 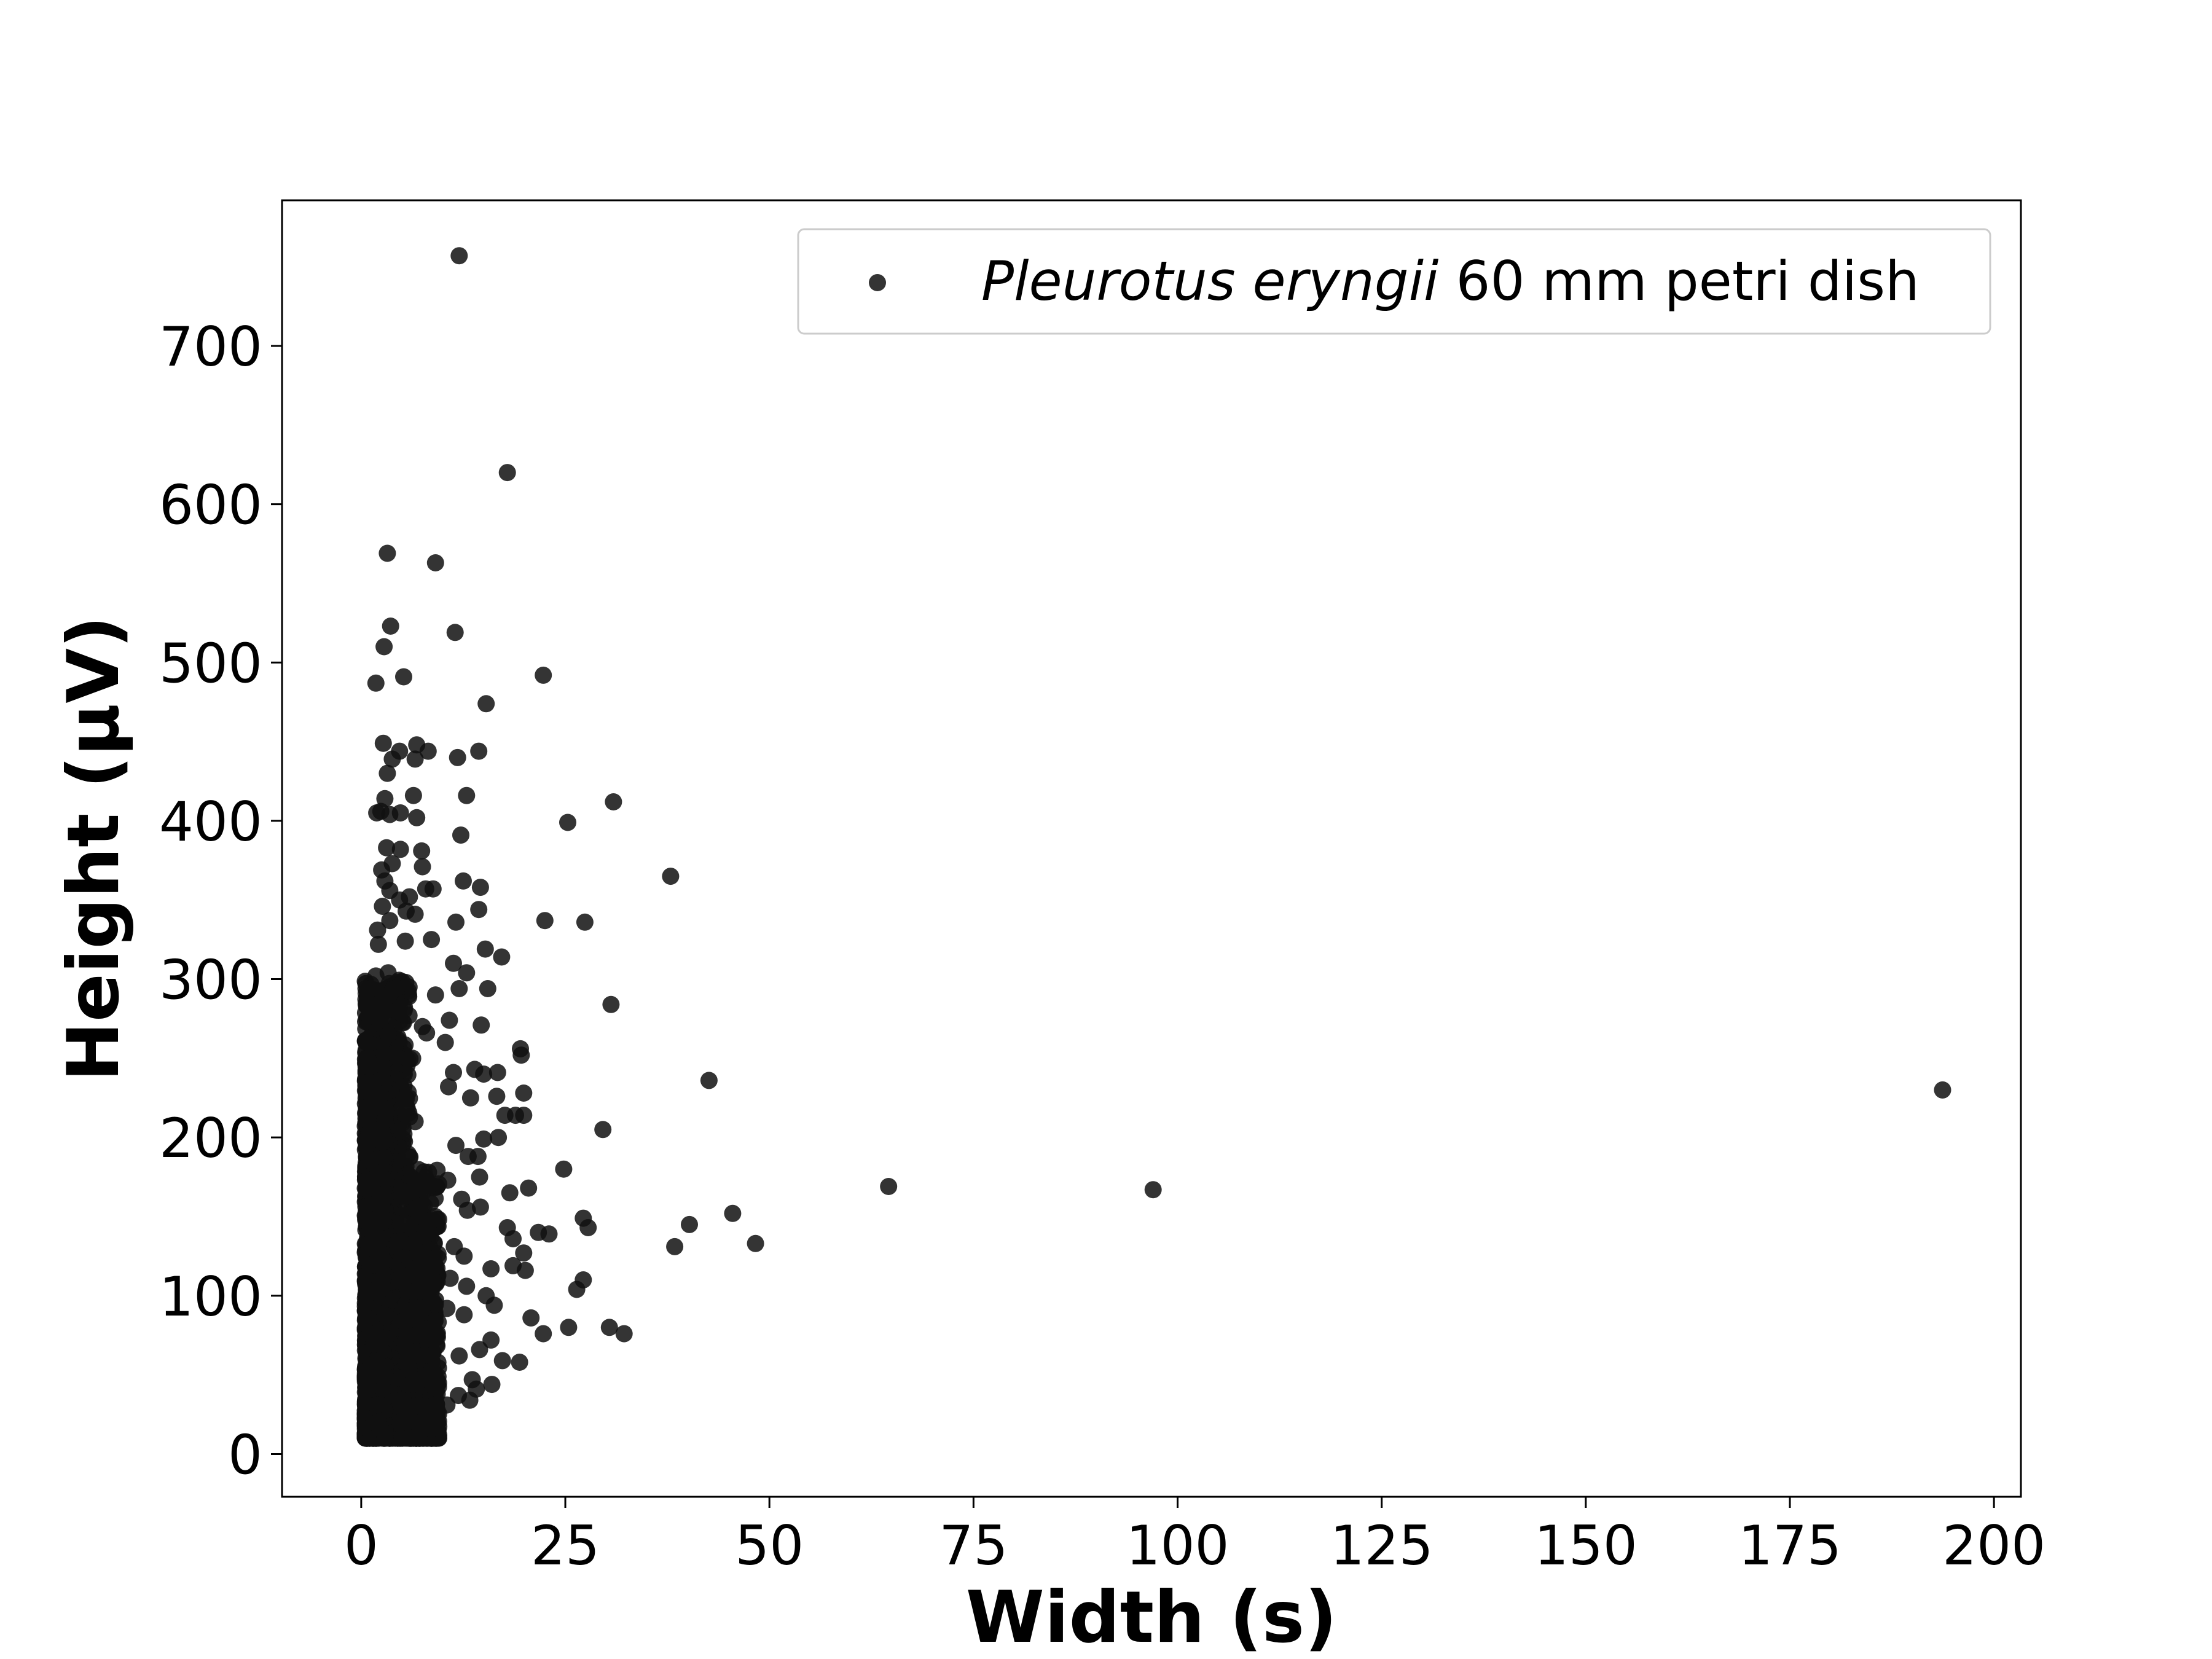 What do you see at coordinates (1993, 1545) in the screenshot?
I see `x-tick-label: 200` at bounding box center [1993, 1545].